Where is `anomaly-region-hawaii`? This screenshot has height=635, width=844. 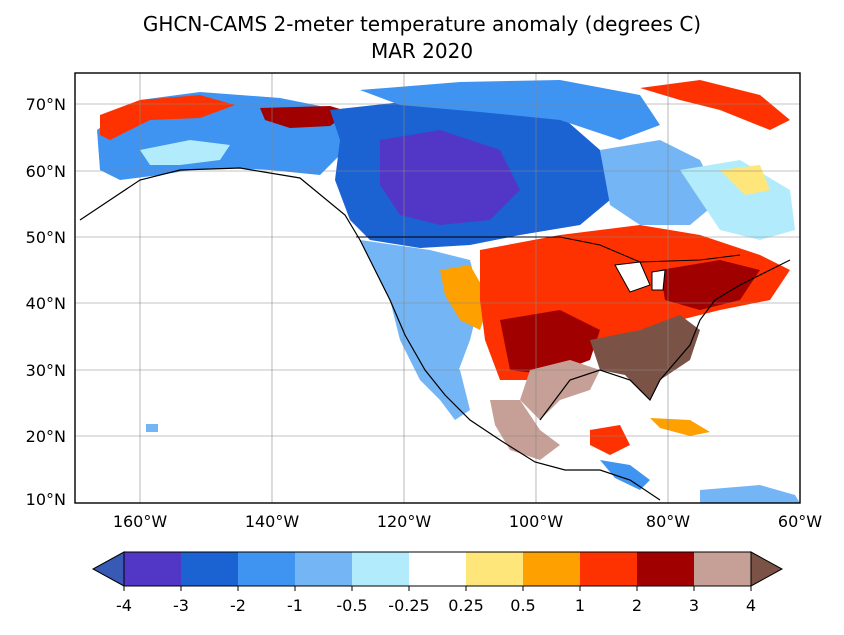
anomaly-region-hawaii is located at coordinates (152, 428).